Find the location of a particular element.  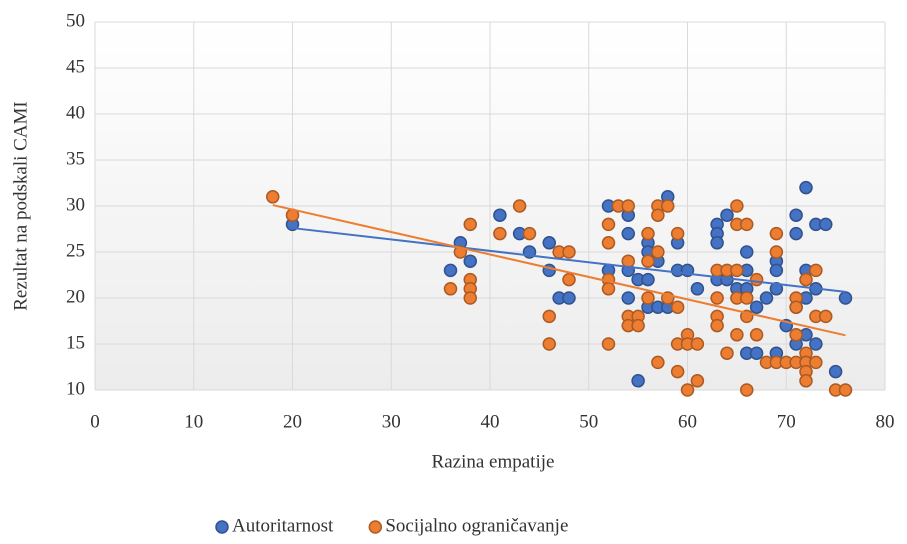

y-tick-label: 20 is located at coordinates (75, 296).